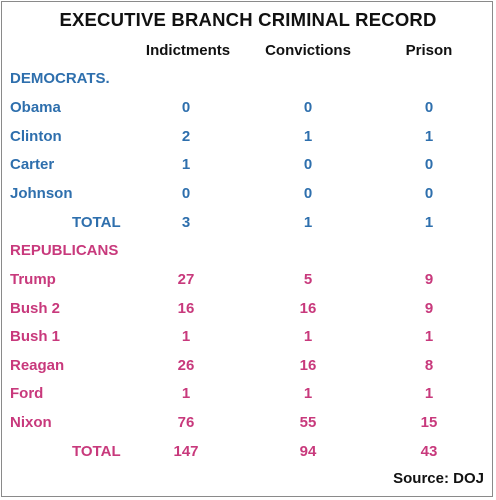 The width and height of the screenshot is (496, 500). What do you see at coordinates (186, 422) in the screenshot?
I see `cell-indictments: 76` at bounding box center [186, 422].